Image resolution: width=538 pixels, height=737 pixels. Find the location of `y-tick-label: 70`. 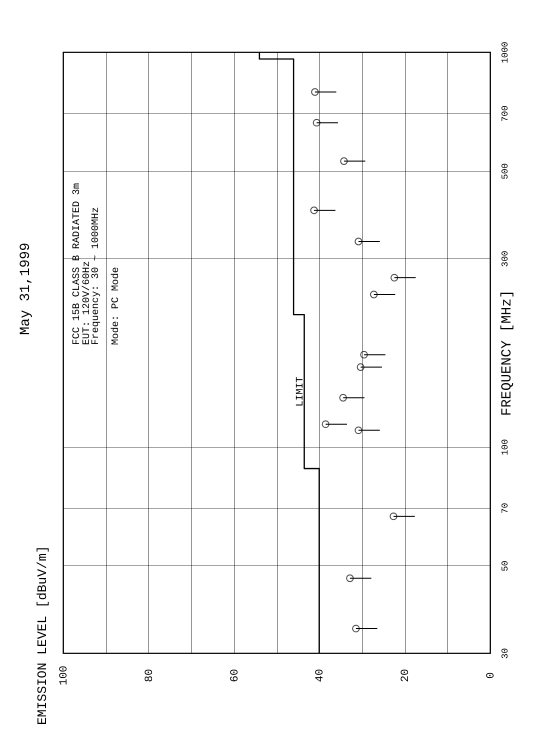

y-tick-label: 70 is located at coordinates (505, 508).